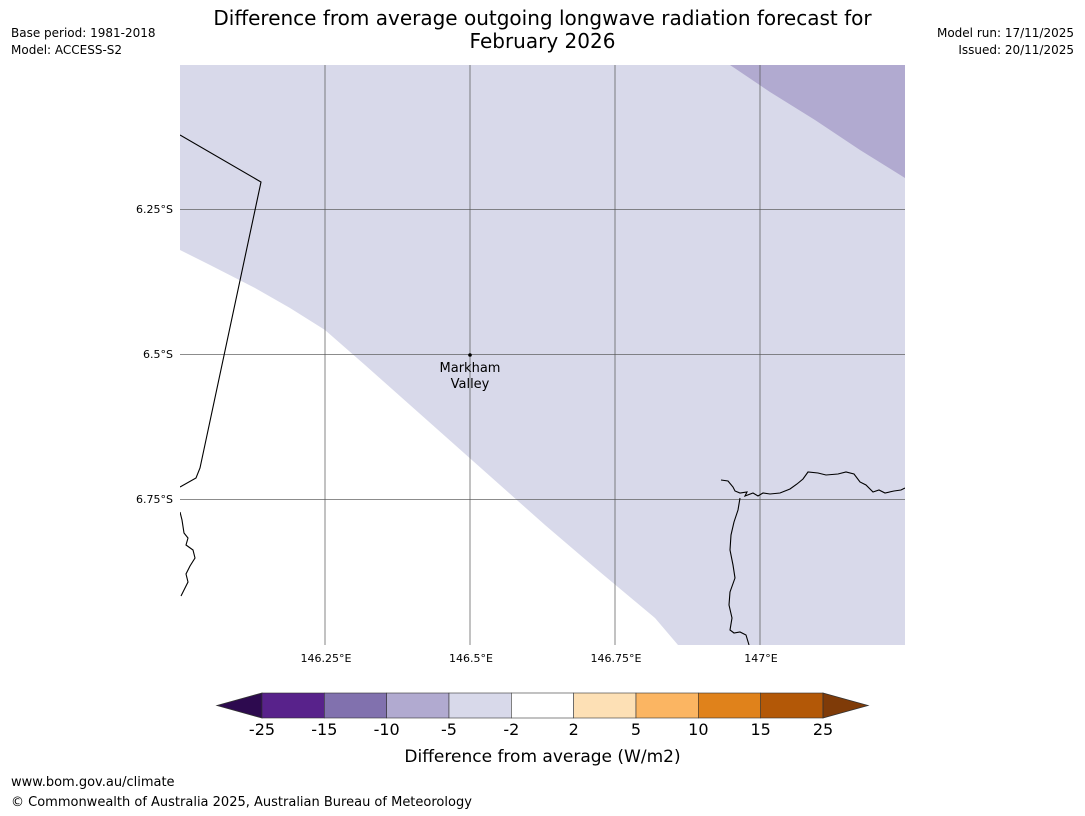 This screenshot has width=1085, height=816. I want to click on latitude-label: 6.5°S, so click(158, 354).